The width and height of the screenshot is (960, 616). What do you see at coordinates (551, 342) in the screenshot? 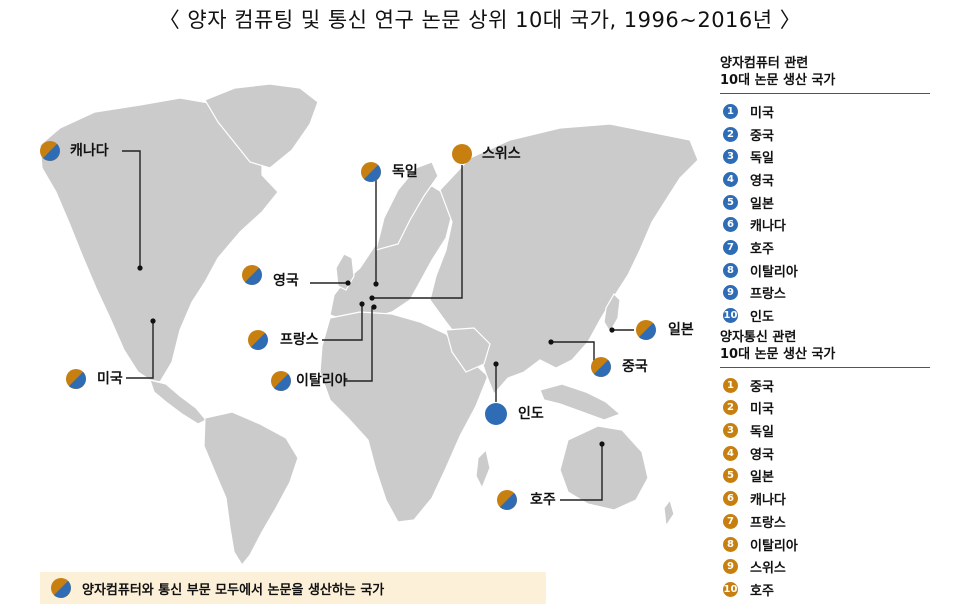
I see `dot-china` at bounding box center [551, 342].